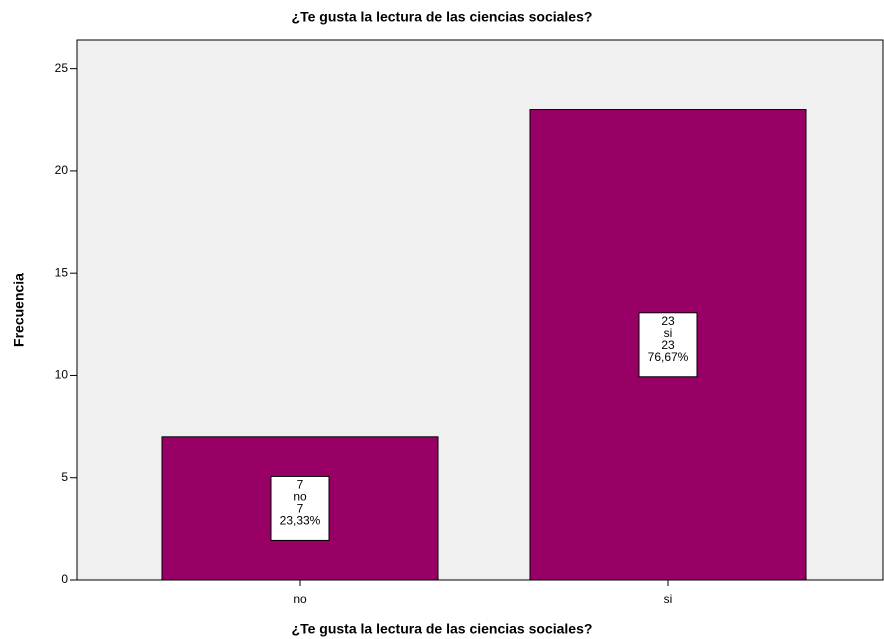  What do you see at coordinates (62, 375) in the screenshot?
I see `y-tick-label: 10` at bounding box center [62, 375].